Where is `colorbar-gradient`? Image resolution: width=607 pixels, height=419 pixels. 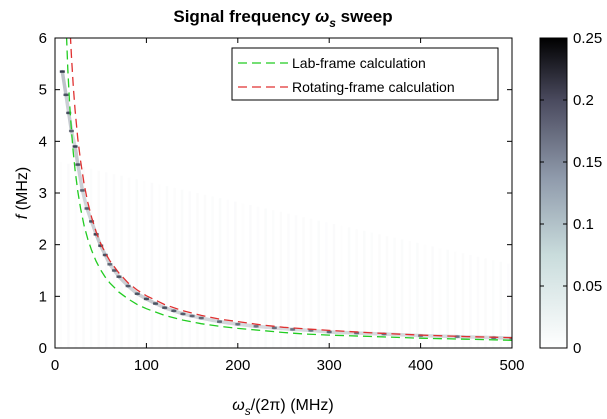
colorbar-gradient is located at coordinates (553, 193).